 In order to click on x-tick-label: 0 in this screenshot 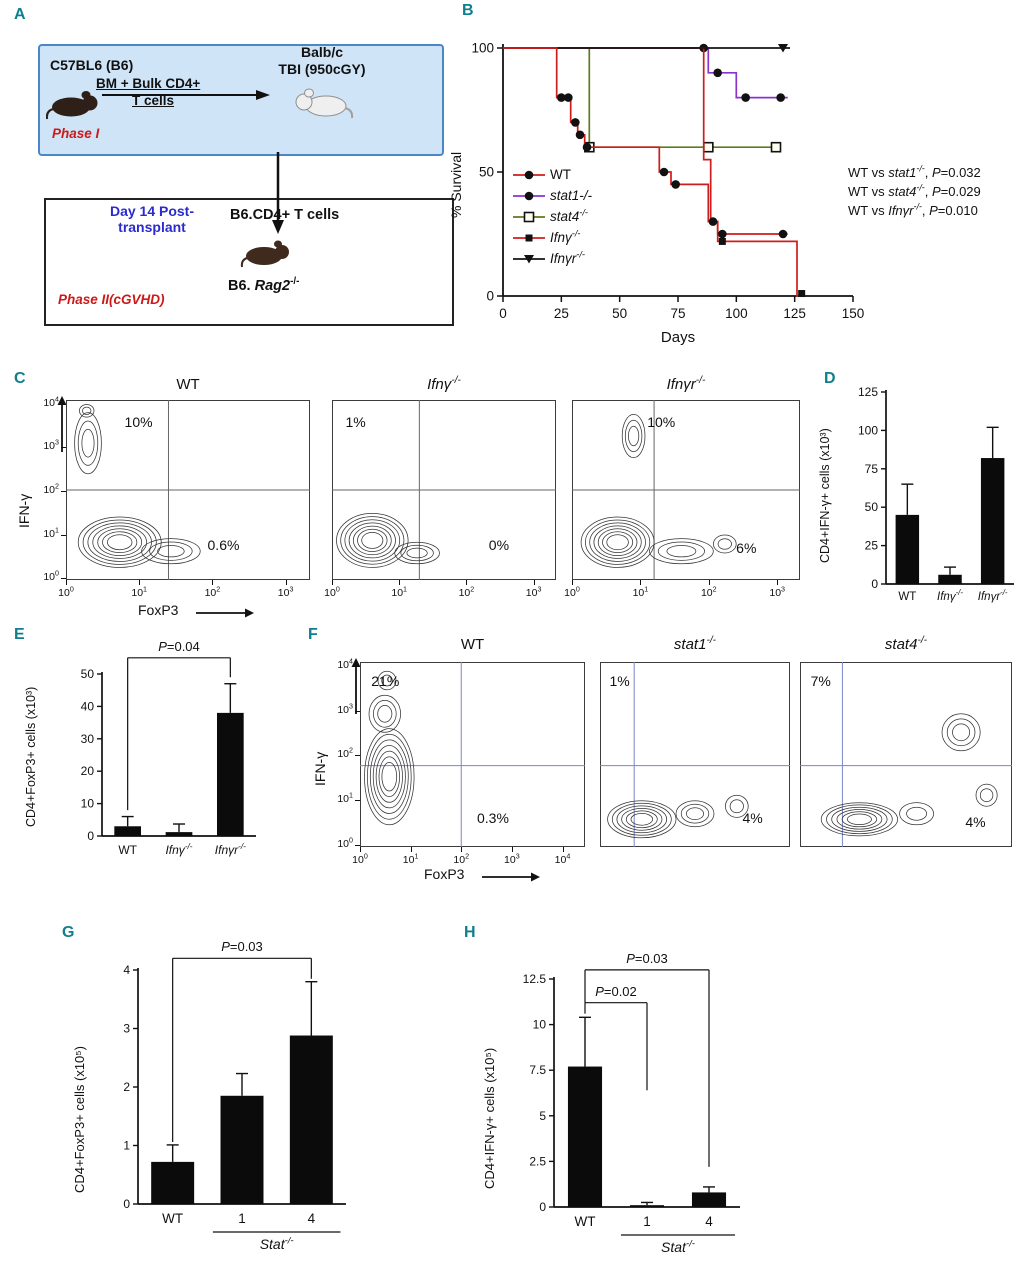, I will do `click(503, 313)`.